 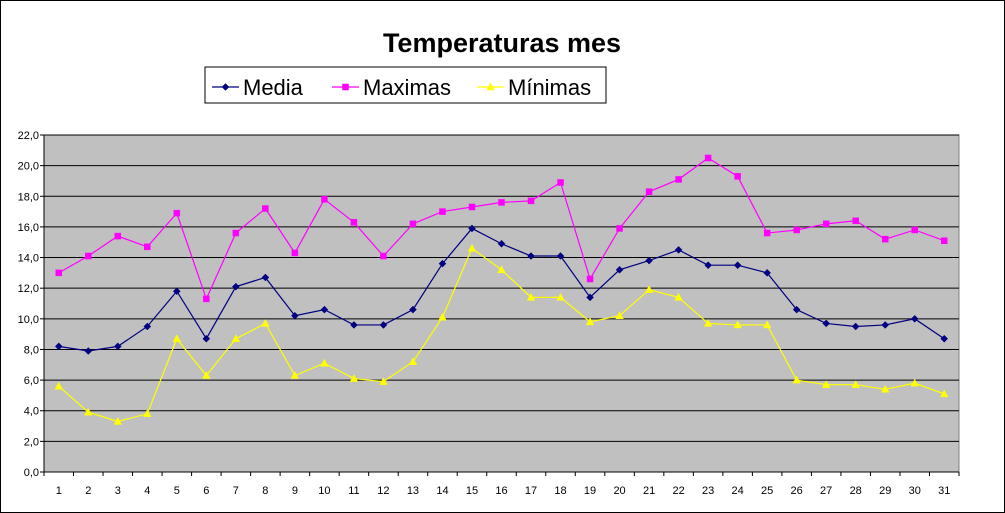 What do you see at coordinates (31, 473) in the screenshot?
I see `y-tick-label: 0,0` at bounding box center [31, 473].